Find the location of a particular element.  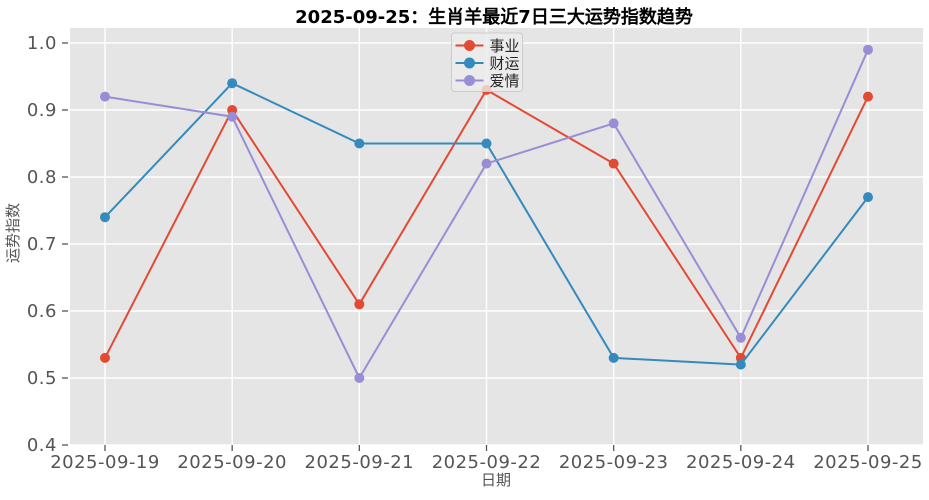

x-tick-label: 2025-09-25 is located at coordinates (868, 462).